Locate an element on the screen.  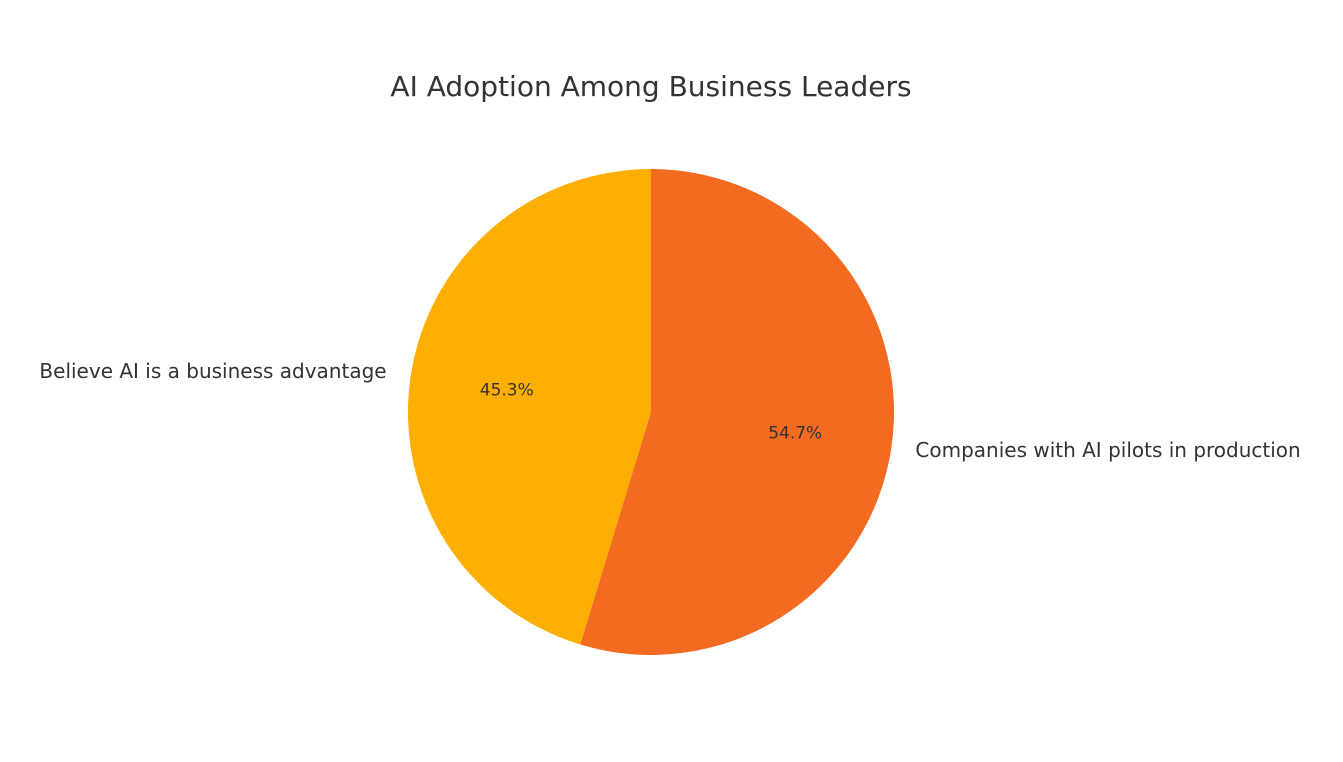
chart-title: AI Adoption Among Business Leaders is located at coordinates (650, 86).